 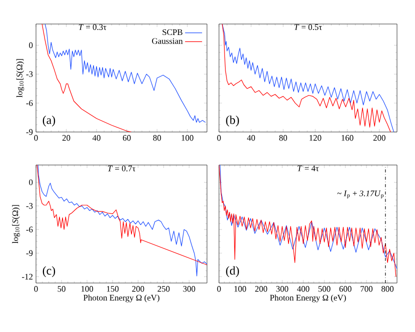 What do you see at coordinates (232, 121) in the screenshot?
I see `annotation: (b)` at bounding box center [232, 121].